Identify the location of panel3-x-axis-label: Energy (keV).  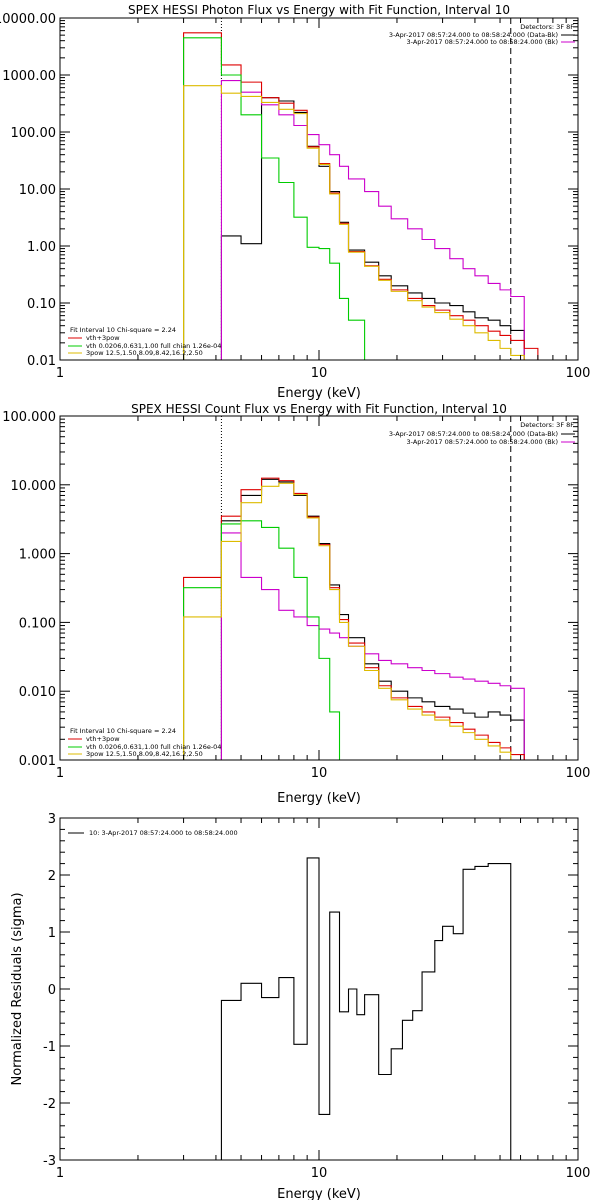
(319, 1193).